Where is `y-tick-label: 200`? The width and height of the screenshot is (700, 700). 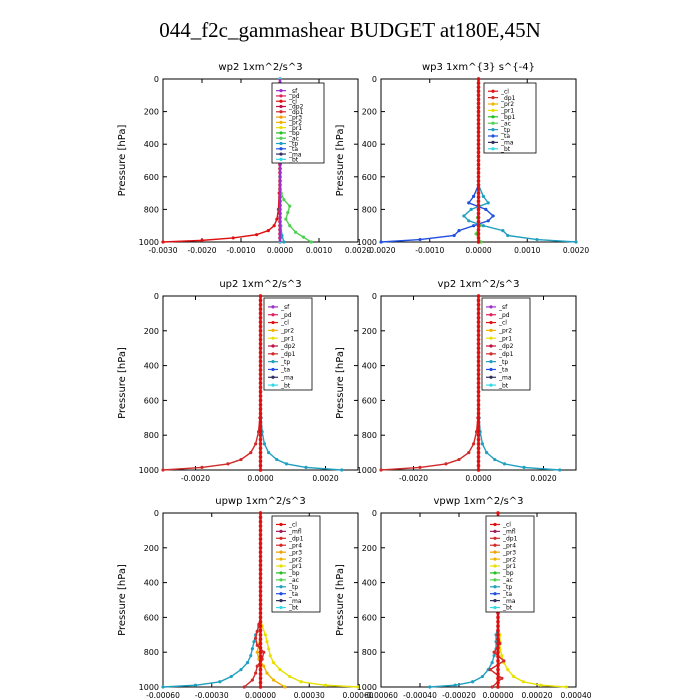 y-tick-label: 200 is located at coordinates (369, 331).